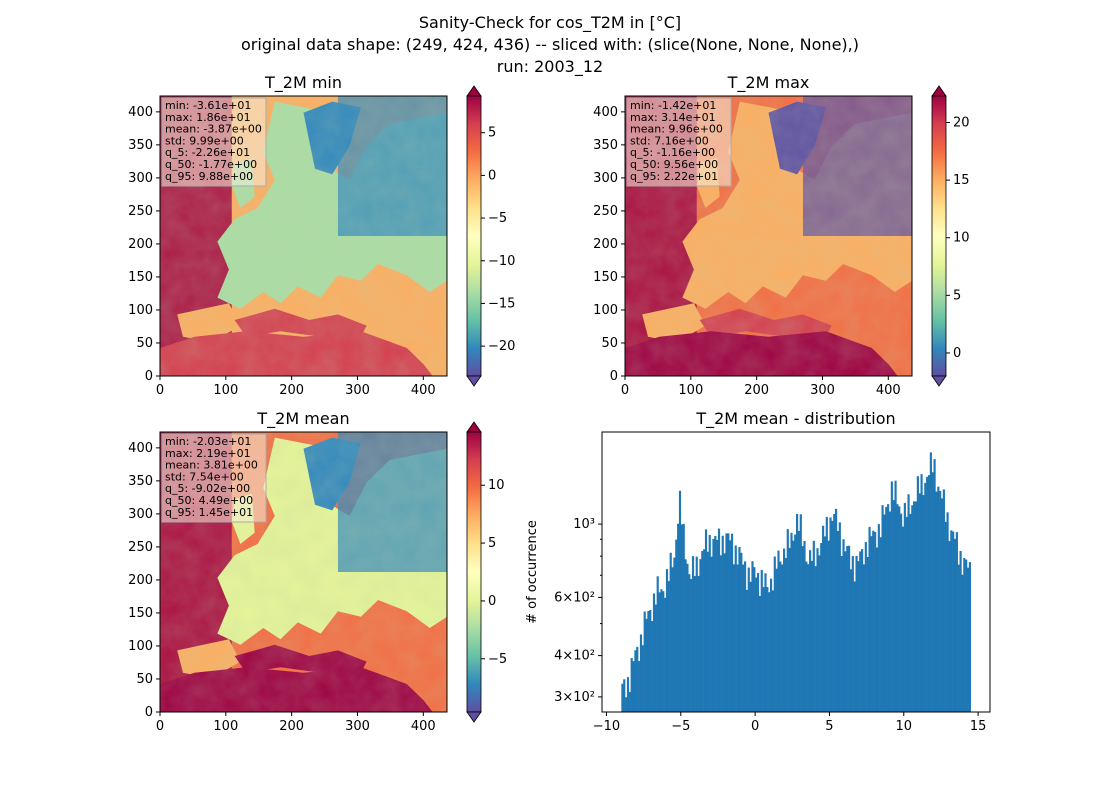 Image resolution: width=1100 pixels, height=800 pixels. I want to click on colorbar-tick-label: −5, so click(497, 218).